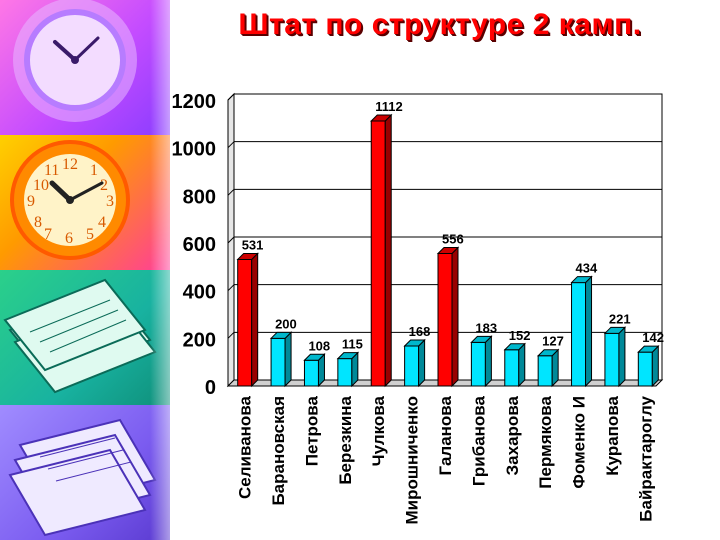 Image resolution: width=720 pixels, height=540 pixels. What do you see at coordinates (51, 170) in the screenshot?
I see `svg-text: 11` at bounding box center [51, 170].